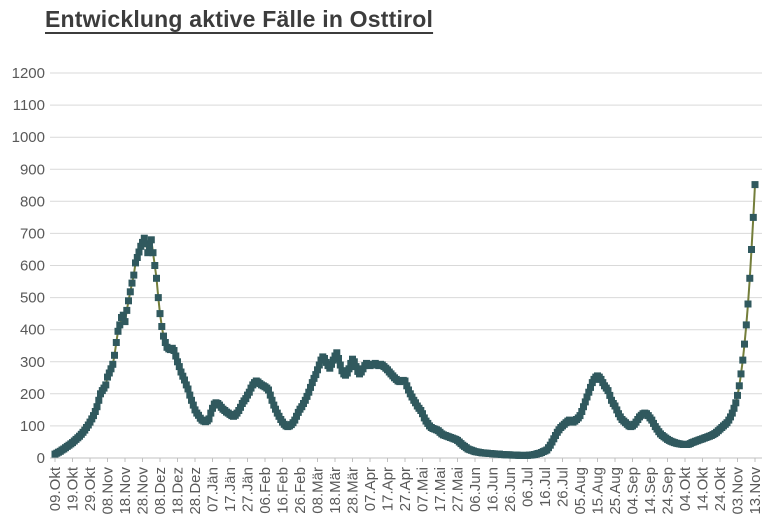 The width and height of the screenshot is (768, 528). I want to click on svg-text: 16.Feb, so click(283, 490).